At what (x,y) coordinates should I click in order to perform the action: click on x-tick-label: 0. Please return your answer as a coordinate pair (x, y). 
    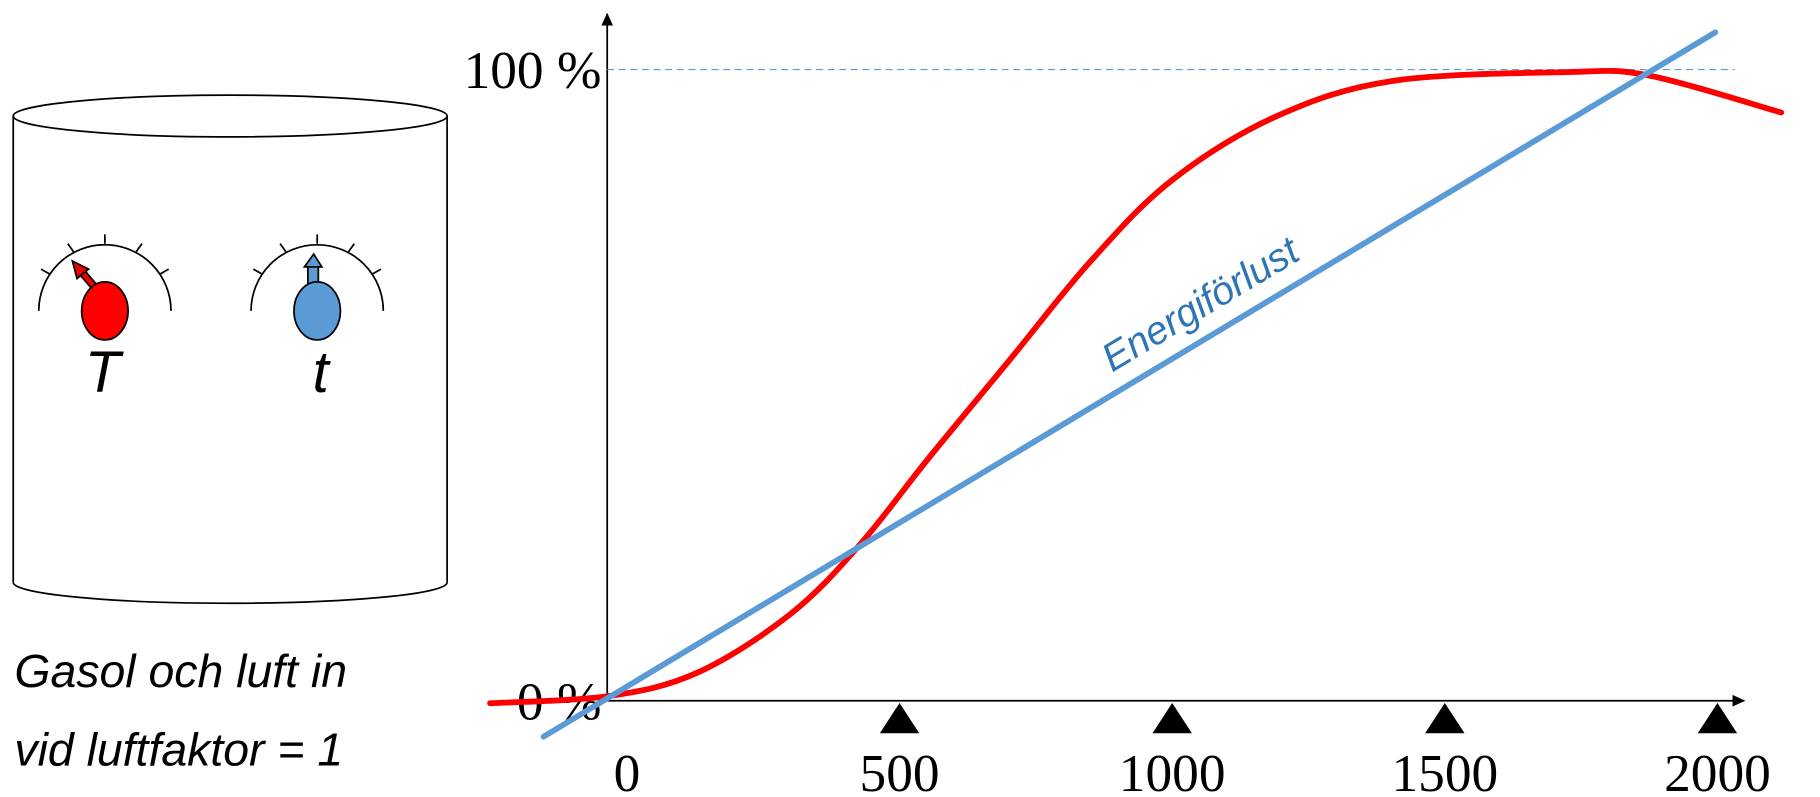
    Looking at the image, I should click on (627, 770).